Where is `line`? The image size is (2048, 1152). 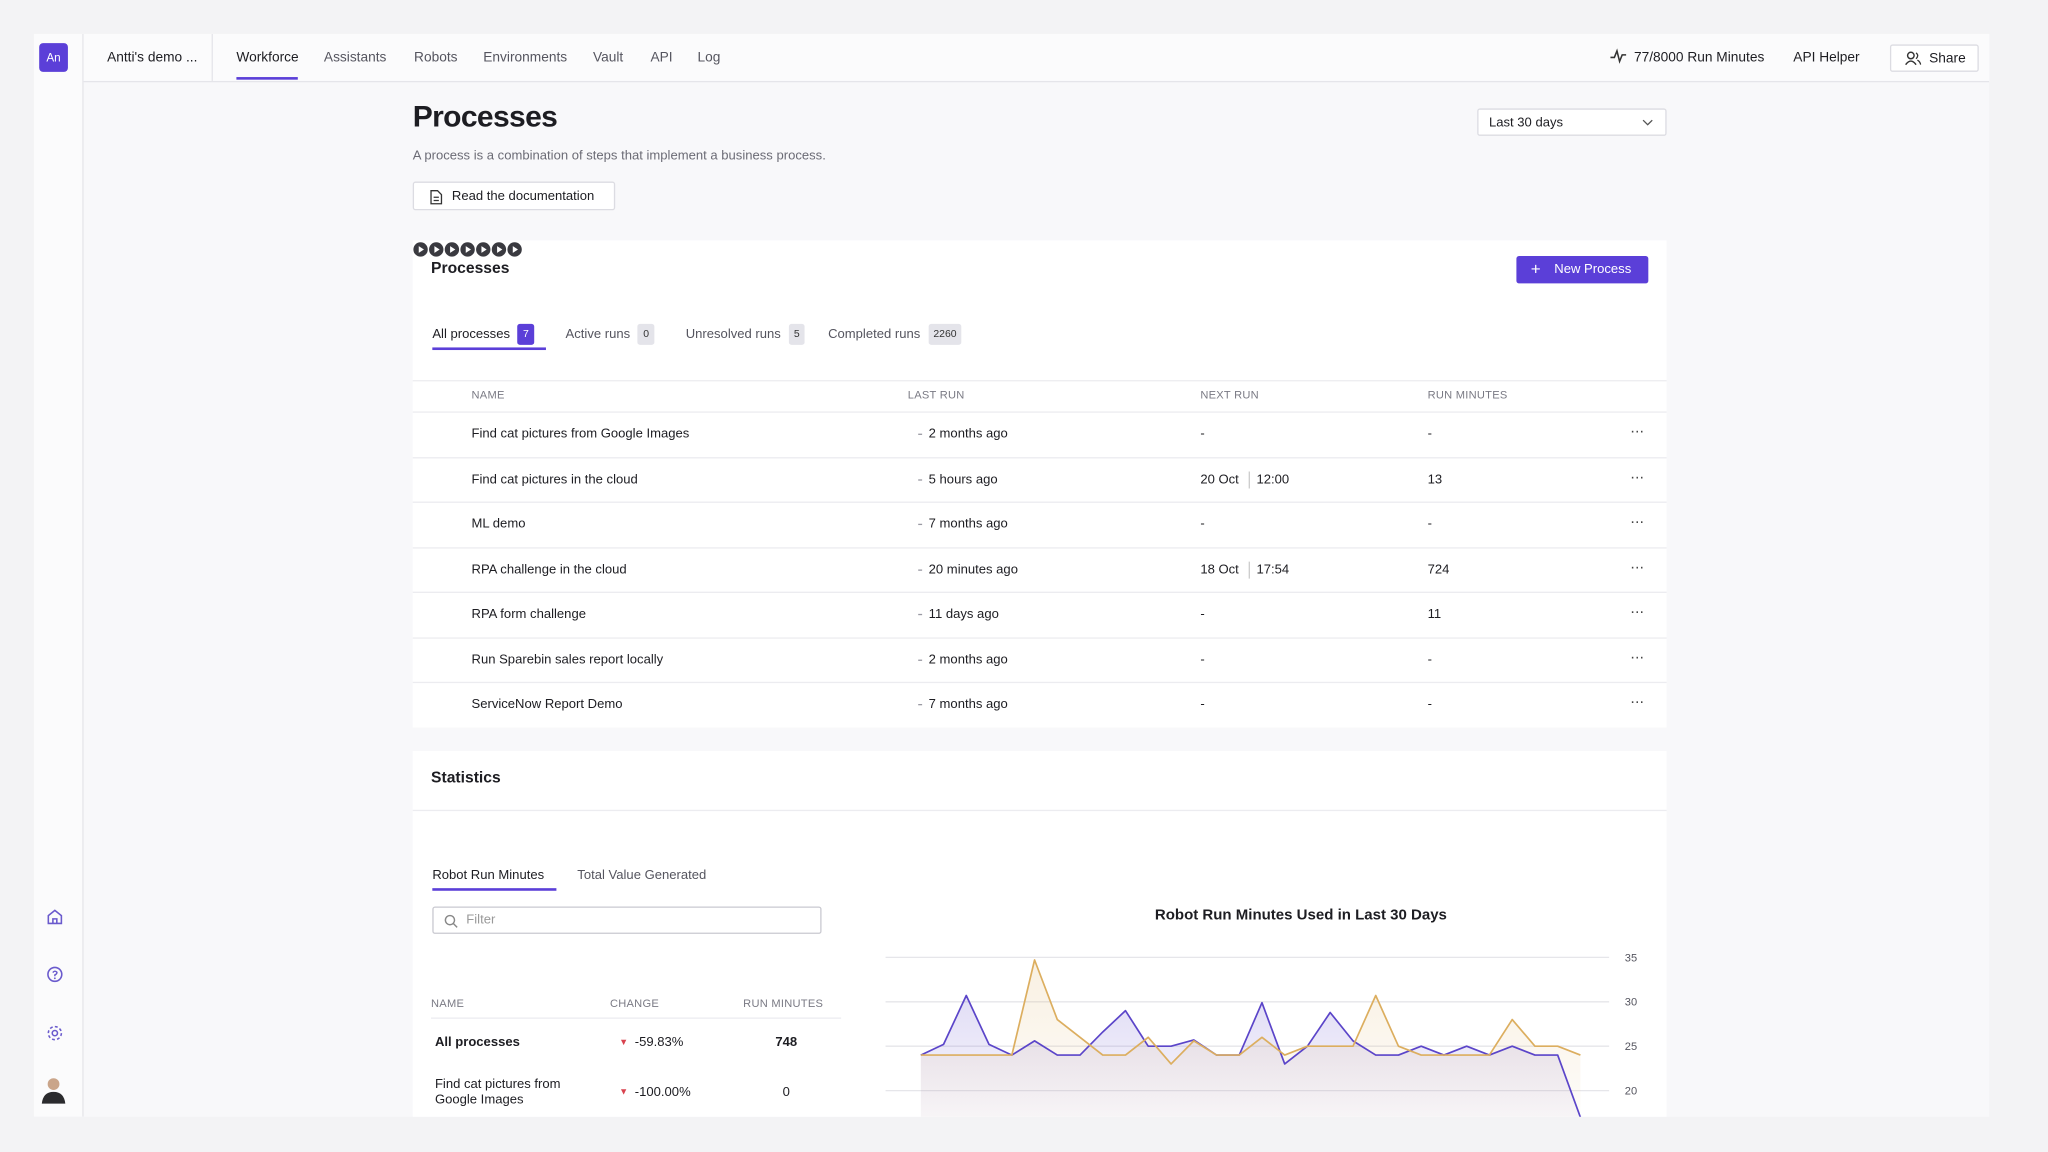 line is located at coordinates (1251, 1055).